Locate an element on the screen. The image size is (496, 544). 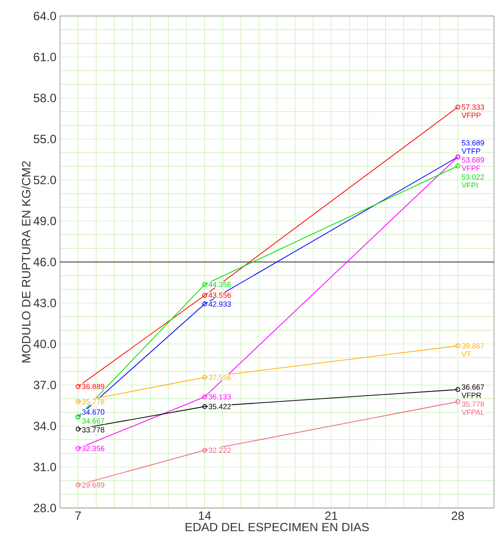
y-axis-title: MODULO DE RUPTURA EN KG/CM2 is located at coordinates (26, 261).